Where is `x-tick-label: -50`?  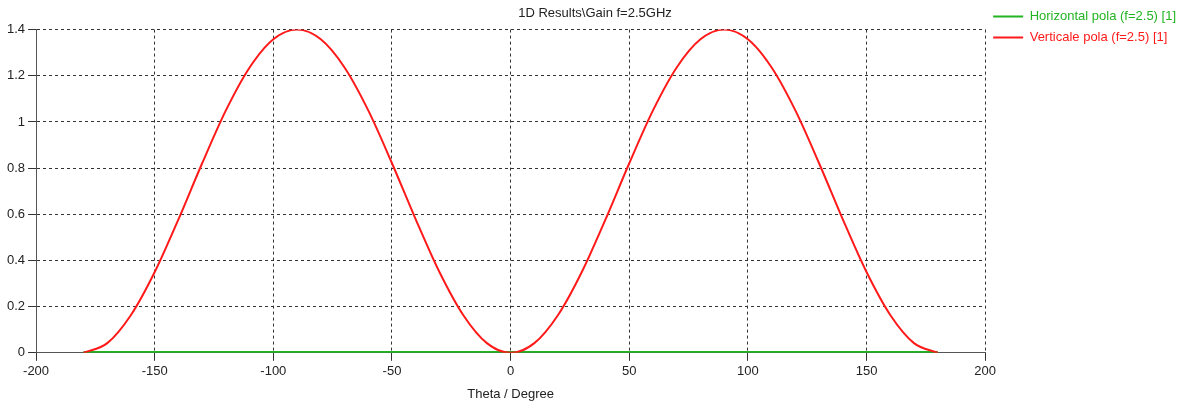 x-tick-label: -50 is located at coordinates (392, 371).